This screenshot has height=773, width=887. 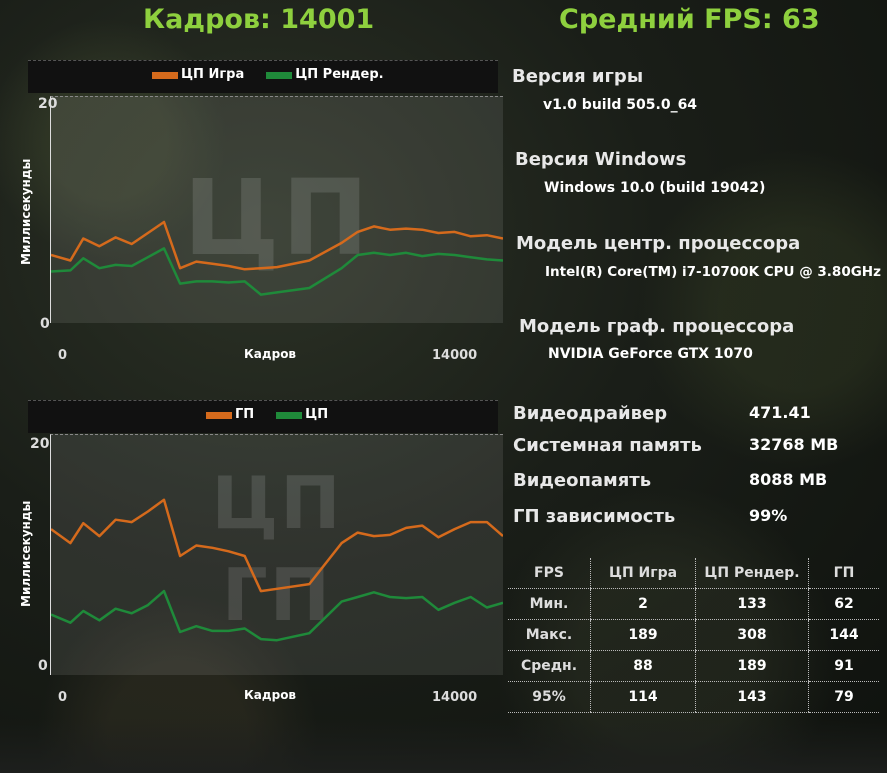 I want to click on column-header-cpu-render: ЦП Рендер., so click(x=752, y=573).